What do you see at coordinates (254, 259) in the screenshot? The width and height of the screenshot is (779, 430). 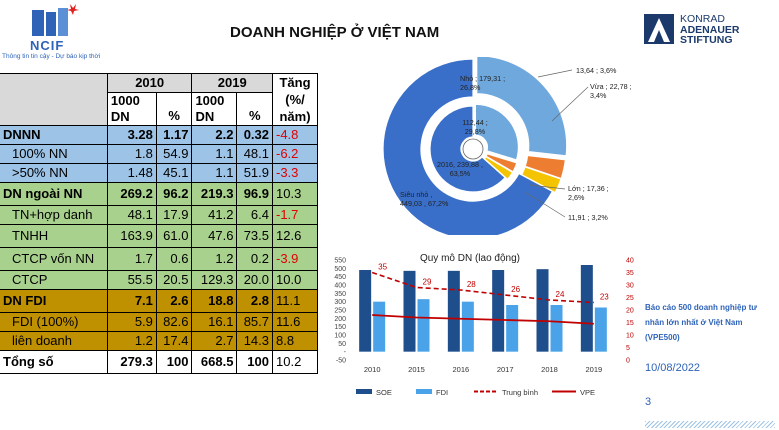 I see `table-cell-d: 0.2` at bounding box center [254, 259].